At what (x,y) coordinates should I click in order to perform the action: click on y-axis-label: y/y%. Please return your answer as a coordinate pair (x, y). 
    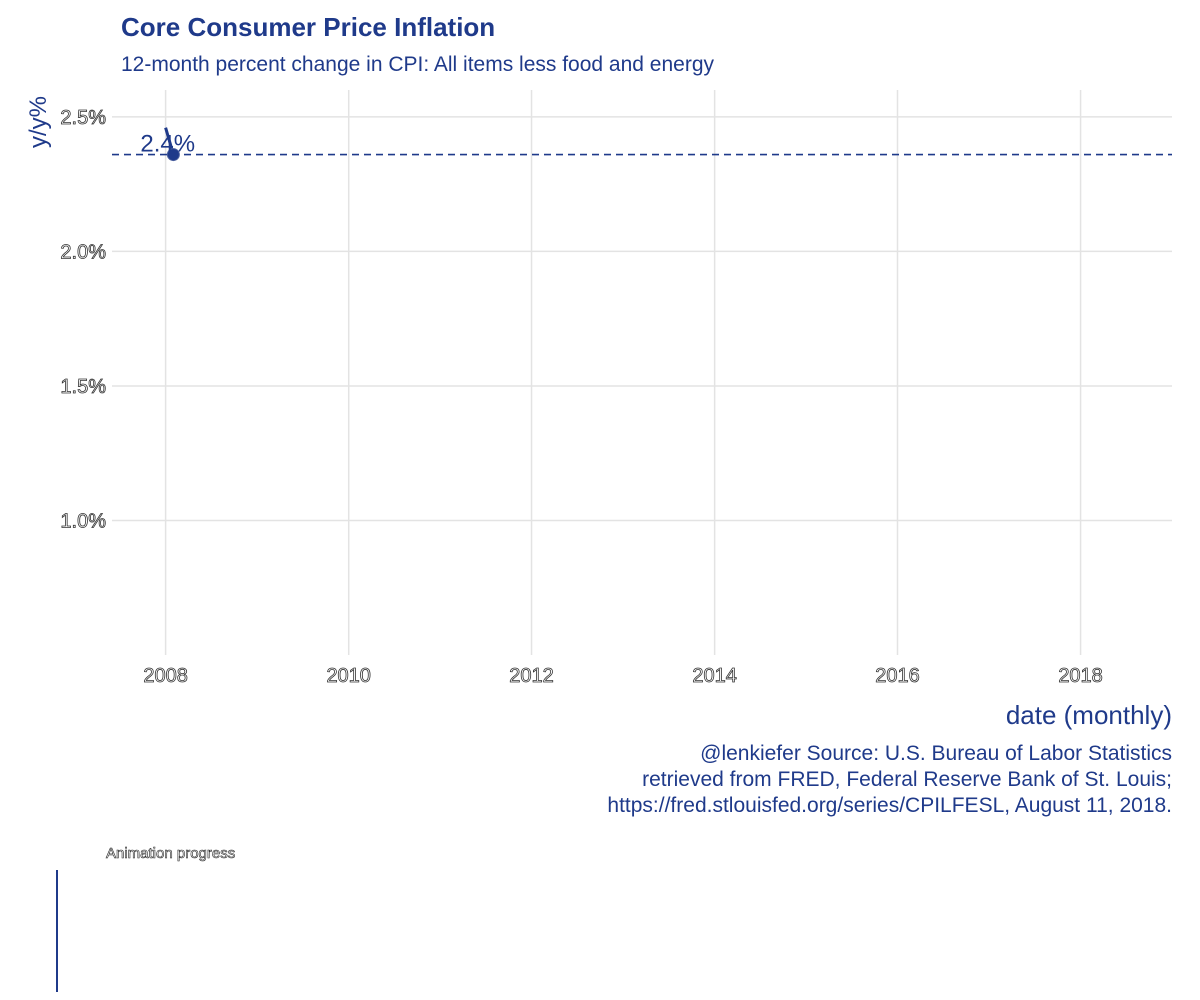
    Looking at the image, I should click on (38, 122).